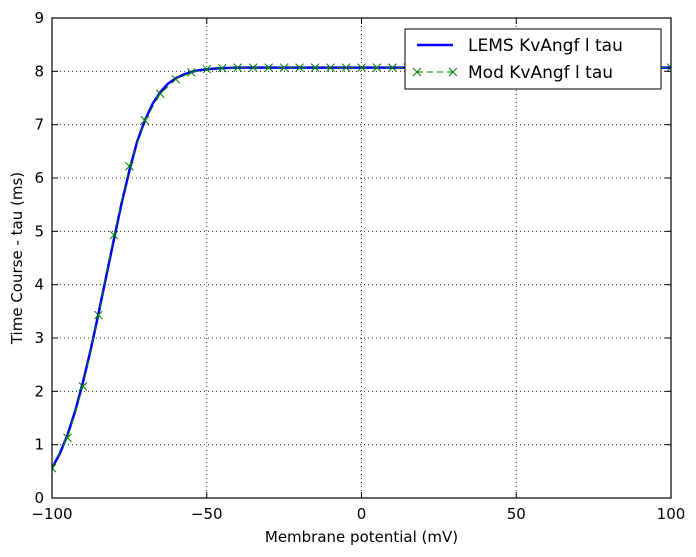 This screenshot has width=696, height=557. I want to click on legend-label: LEMS KvAngf l tau, so click(545, 46).